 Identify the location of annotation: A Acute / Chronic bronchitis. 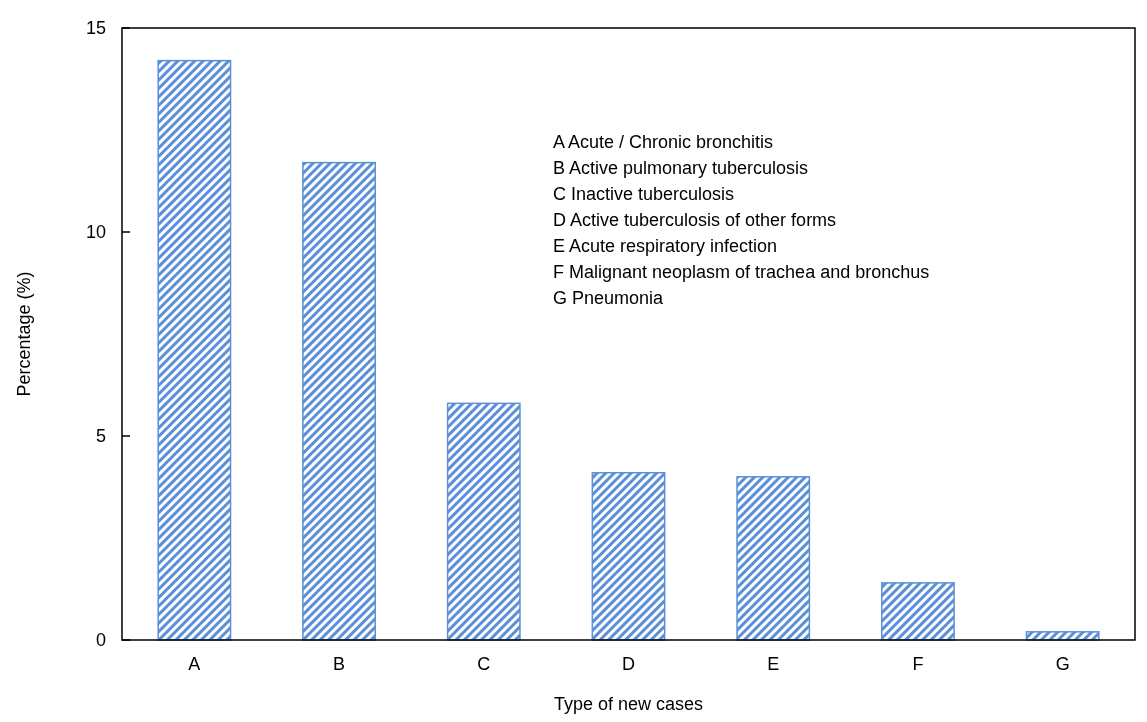
(663, 142).